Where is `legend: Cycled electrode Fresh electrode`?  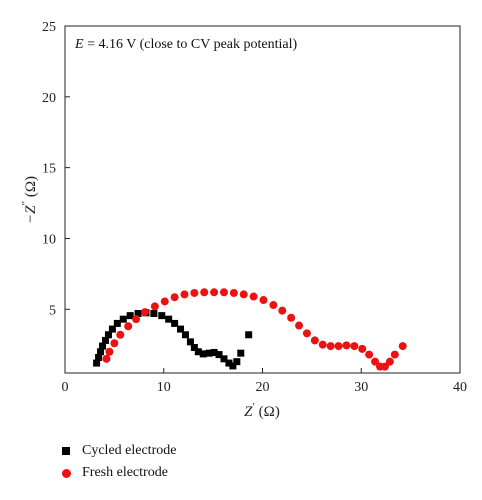 legend: Cycled electrode Fresh electrode is located at coordinates (119, 462).